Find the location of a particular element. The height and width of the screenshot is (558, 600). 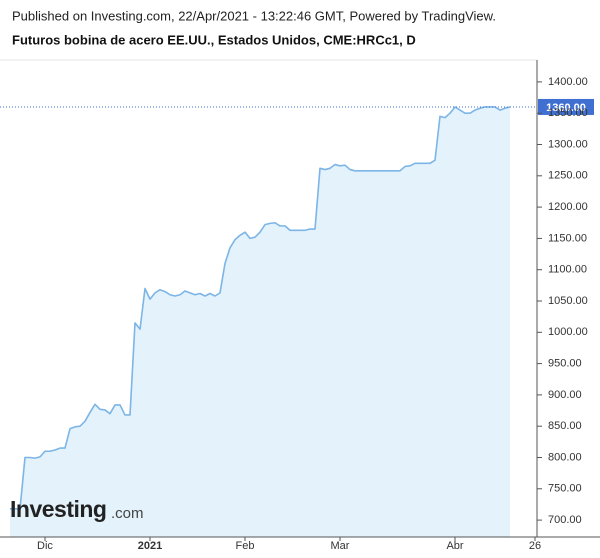

x-tick-label: Dic is located at coordinates (45, 546).